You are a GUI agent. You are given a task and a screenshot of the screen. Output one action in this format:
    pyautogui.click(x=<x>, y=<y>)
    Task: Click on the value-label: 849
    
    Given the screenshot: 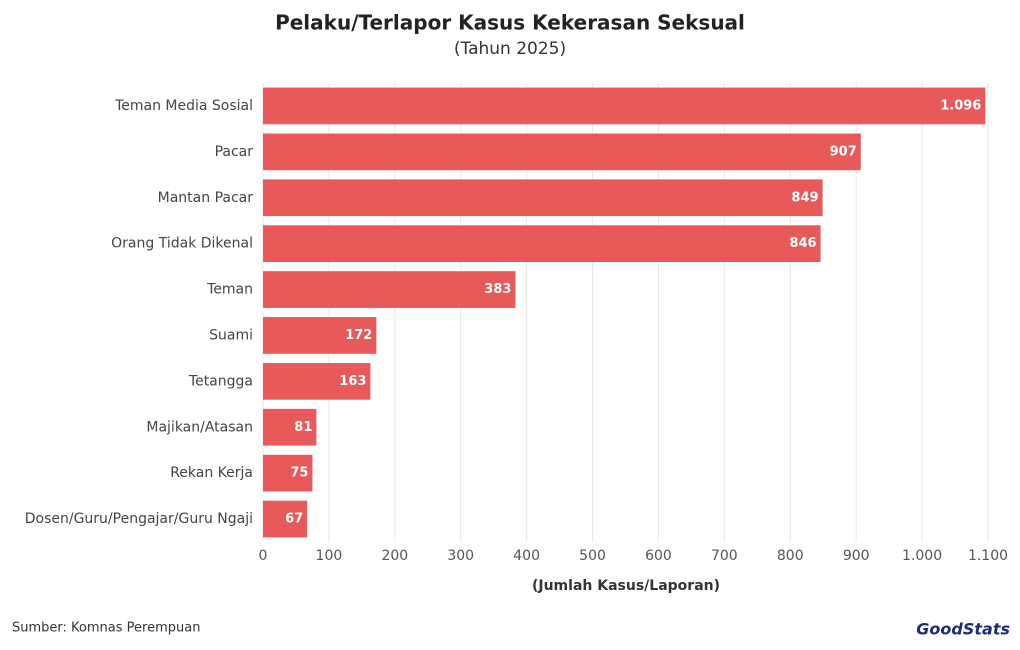 What is the action you would take?
    pyautogui.click(x=804, y=197)
    